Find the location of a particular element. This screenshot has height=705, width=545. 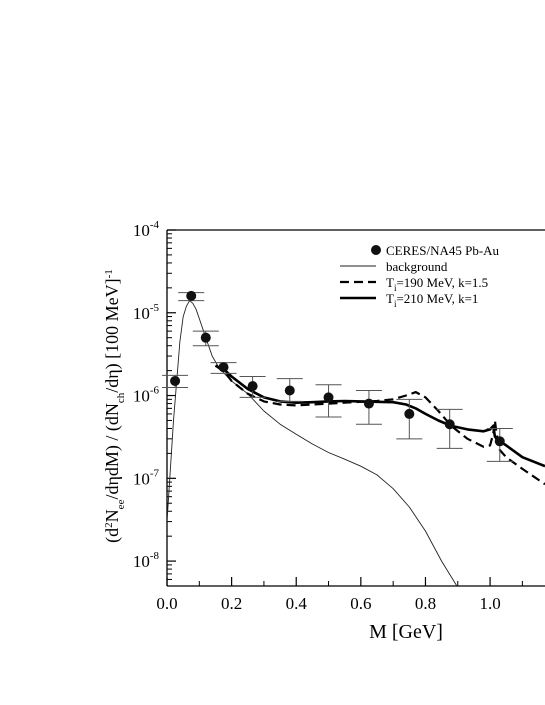

y-tick-labels: 10⁻⁸ 10⁻⁷ 10⁻⁶ 10⁻⁵ 10⁻⁴ is located at coordinates (146, 395).